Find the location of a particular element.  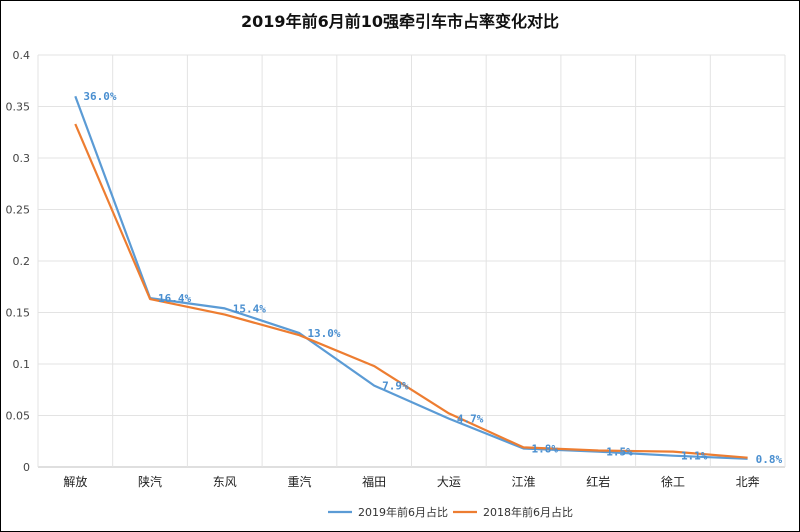

y-tick-label: 0.3 is located at coordinates (22, 158).